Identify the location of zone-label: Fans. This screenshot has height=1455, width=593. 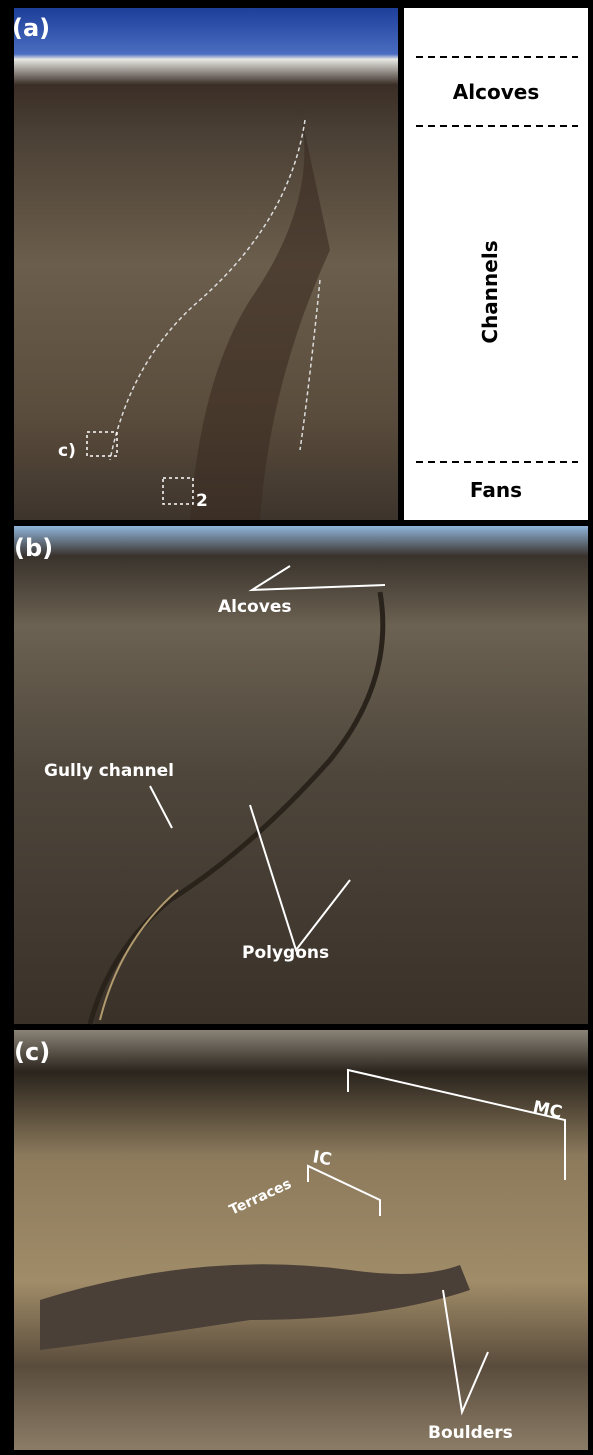
(496, 490).